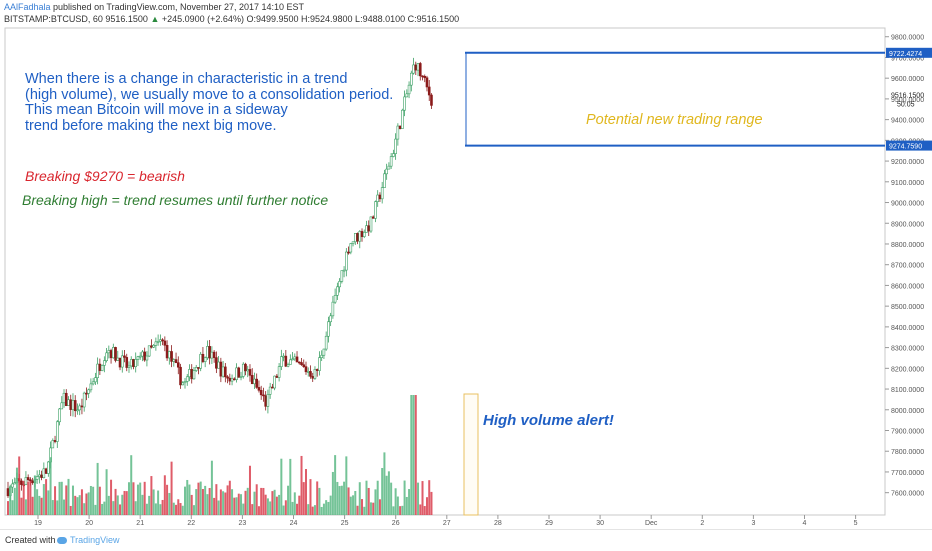  Describe the element at coordinates (88, 540) in the screenshot. I see `tradingview-logo: TradingView` at that location.